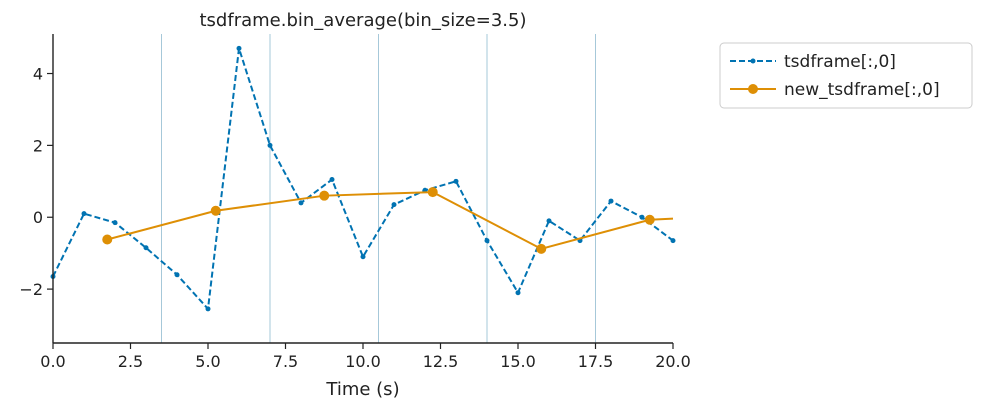  Describe the element at coordinates (840, 62) in the screenshot. I see `legend-label-tsdframe: tsdframe[:,0]` at that location.